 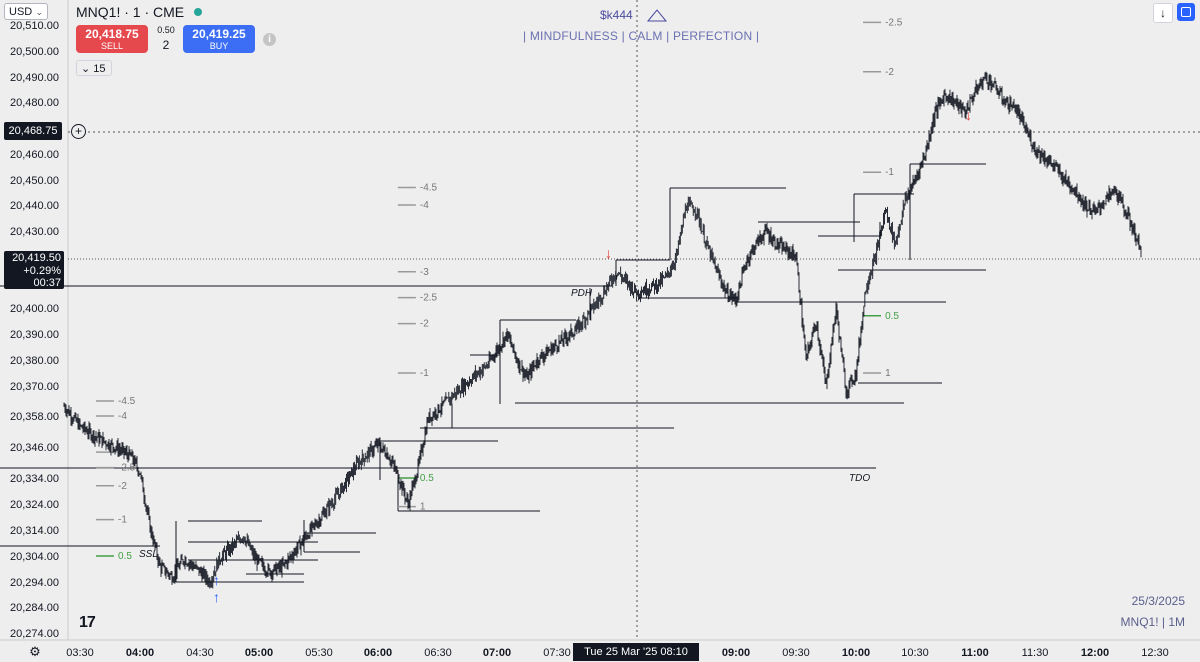 I want to click on time-tick-label: 06:30, so click(x=438, y=653).